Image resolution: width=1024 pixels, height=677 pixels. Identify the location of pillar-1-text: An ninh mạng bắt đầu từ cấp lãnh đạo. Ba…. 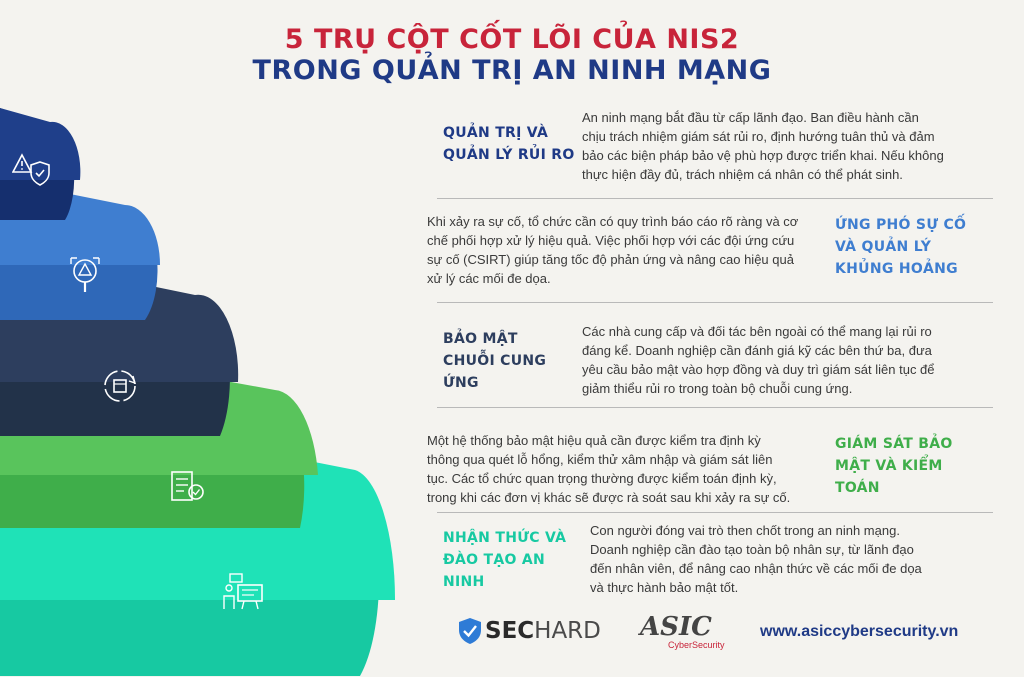
(763, 146).